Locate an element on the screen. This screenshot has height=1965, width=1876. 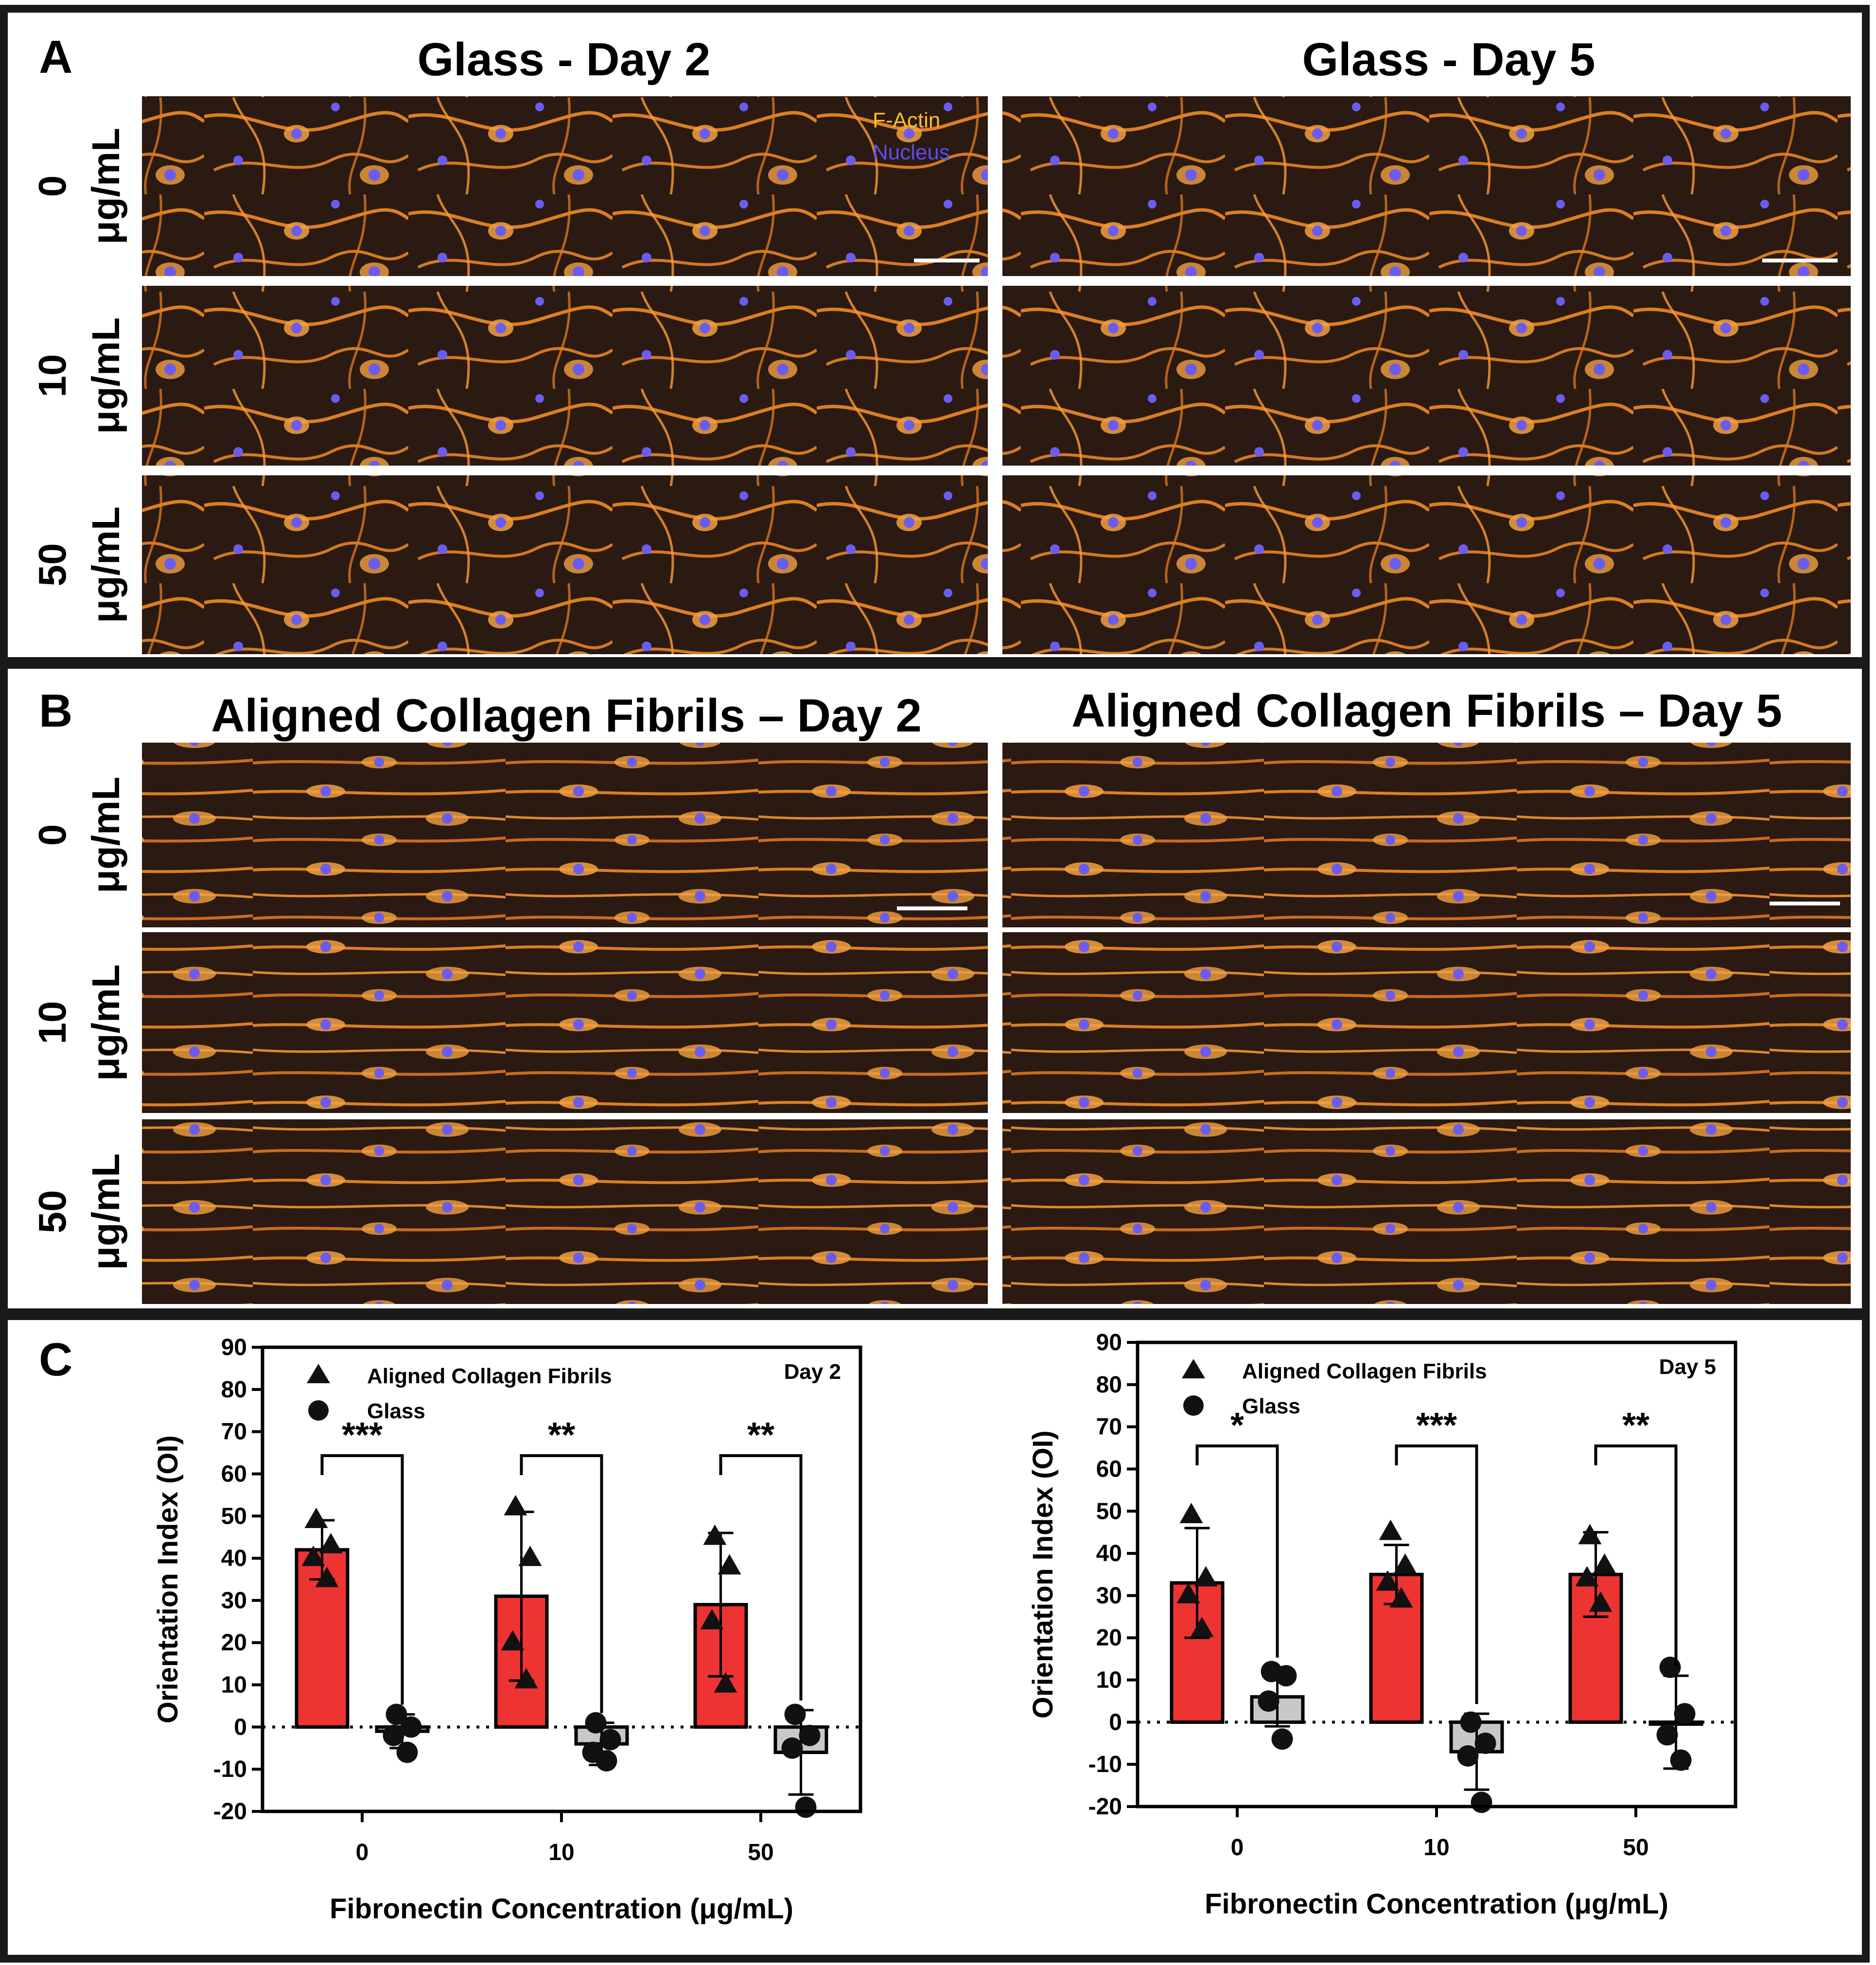
row-label-a-50-num: 50 is located at coordinates (53, 565).